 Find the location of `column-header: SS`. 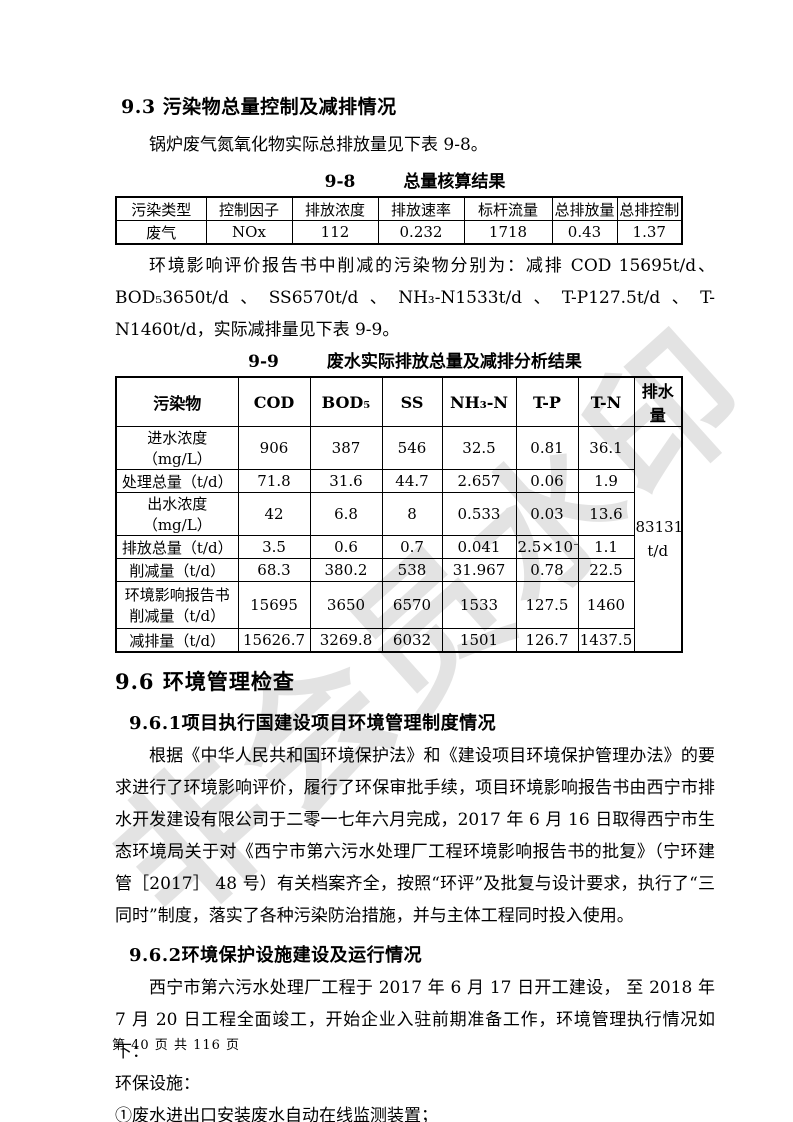

column-header: SS is located at coordinates (412, 401).